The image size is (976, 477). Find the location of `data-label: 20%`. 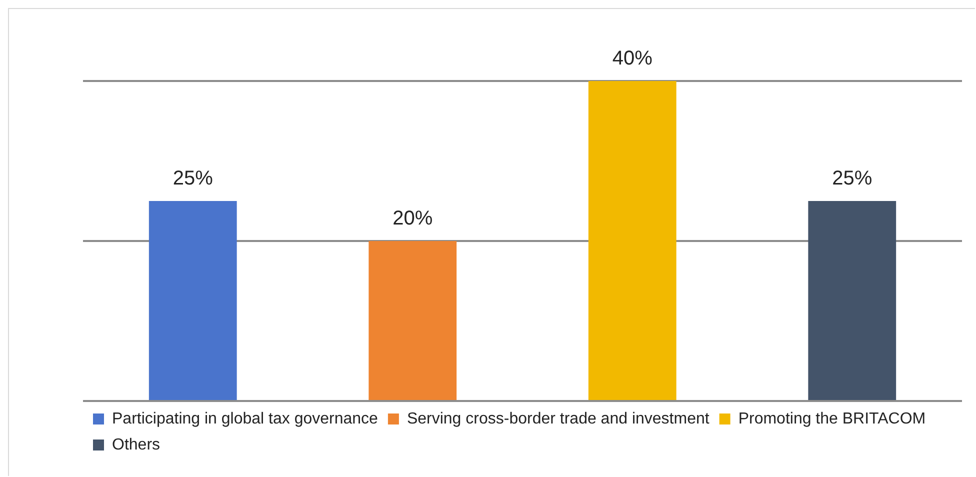

data-label: 20% is located at coordinates (412, 219).